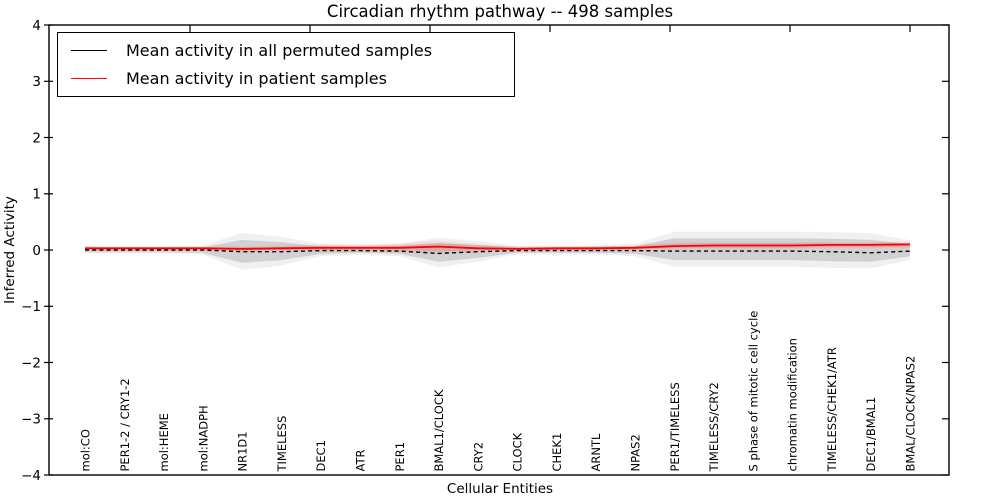 This screenshot has width=1000, height=500. Describe the element at coordinates (596, 452) in the screenshot. I see `x-category-label: ARNTL` at that location.